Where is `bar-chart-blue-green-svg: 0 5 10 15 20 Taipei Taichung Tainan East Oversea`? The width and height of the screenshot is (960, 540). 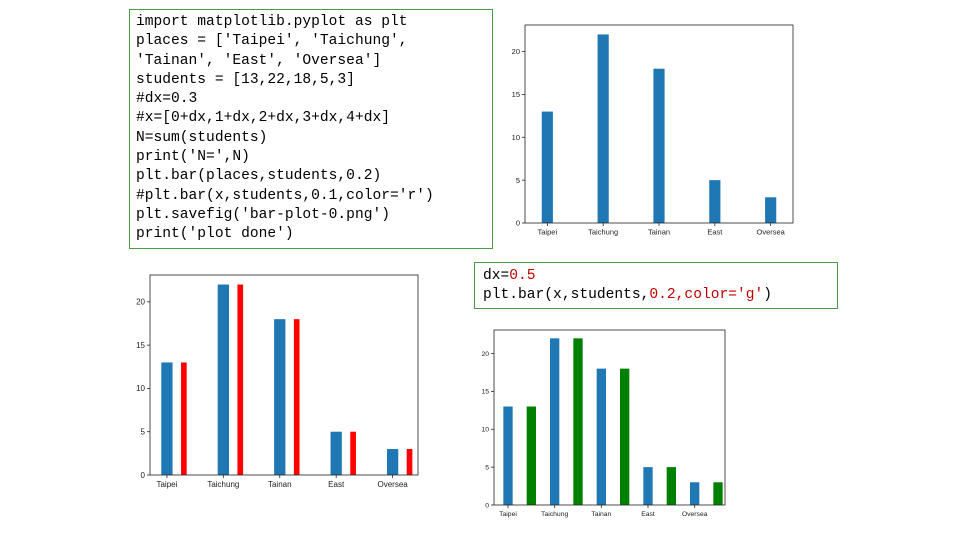
bar-chart-blue-green-svg: 0 5 10 15 20 Taipei Taichung Tainan East Oversea is located at coordinates (603, 423).